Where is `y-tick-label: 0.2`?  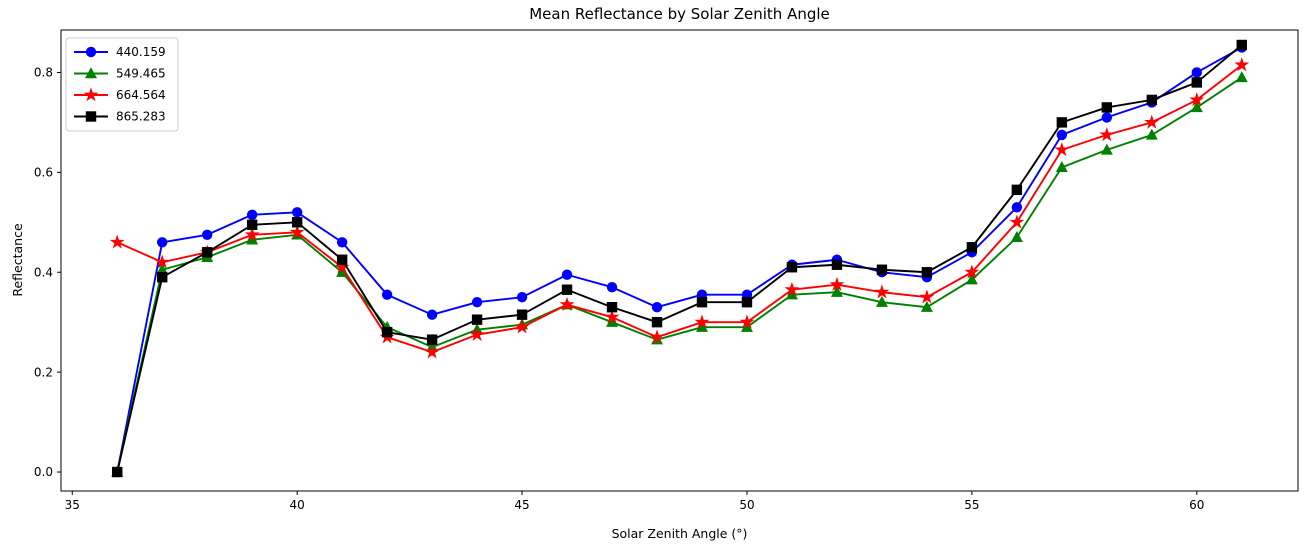
y-tick-label: 0.2 is located at coordinates (43, 372).